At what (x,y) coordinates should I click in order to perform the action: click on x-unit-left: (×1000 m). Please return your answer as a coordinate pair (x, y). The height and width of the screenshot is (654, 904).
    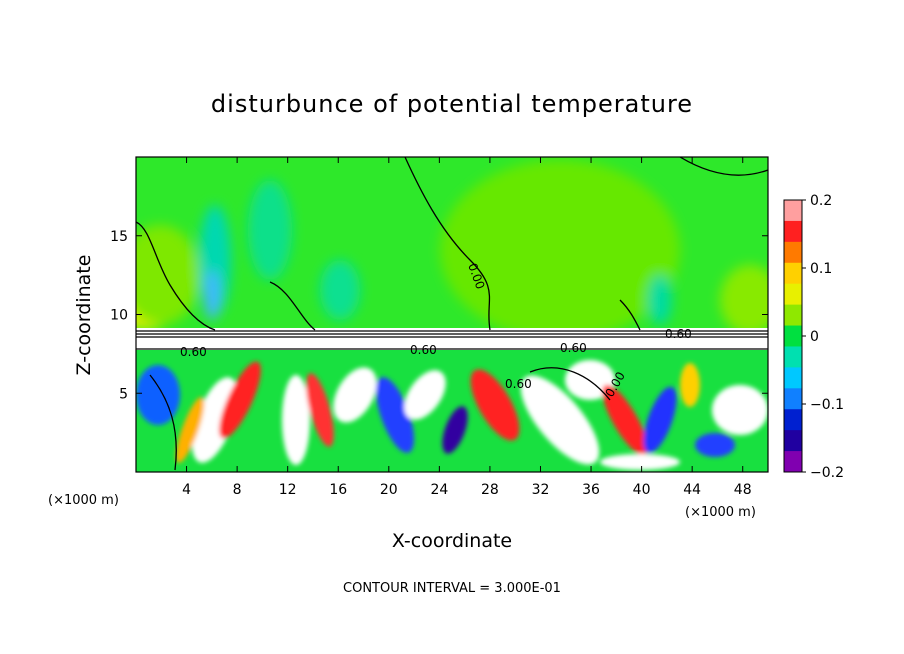
    Looking at the image, I should click on (83, 500).